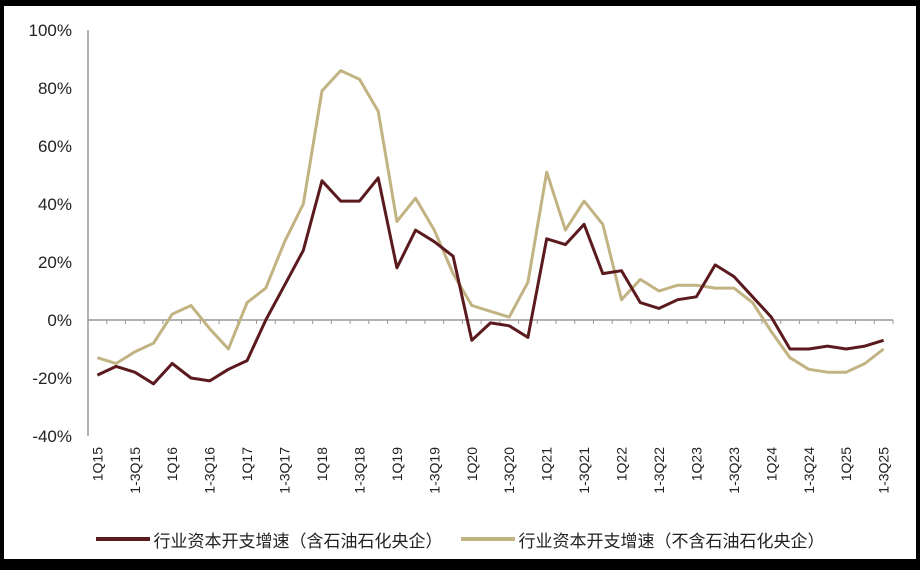 This screenshot has height=570, width=920. Describe the element at coordinates (846, 464) in the screenshot. I see `x-tick-label: 1Q25` at that location.